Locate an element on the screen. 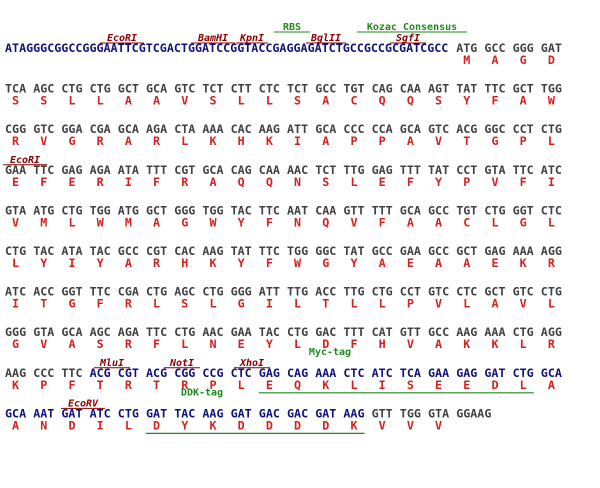 Image resolution: width=600 pixels, height=488 pixels. codon: GAA is located at coordinates (15, 170).